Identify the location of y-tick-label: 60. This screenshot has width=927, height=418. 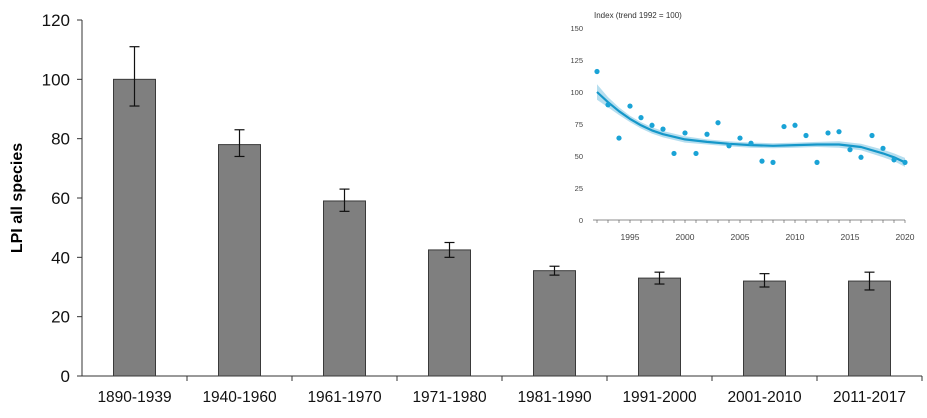
(60, 198).